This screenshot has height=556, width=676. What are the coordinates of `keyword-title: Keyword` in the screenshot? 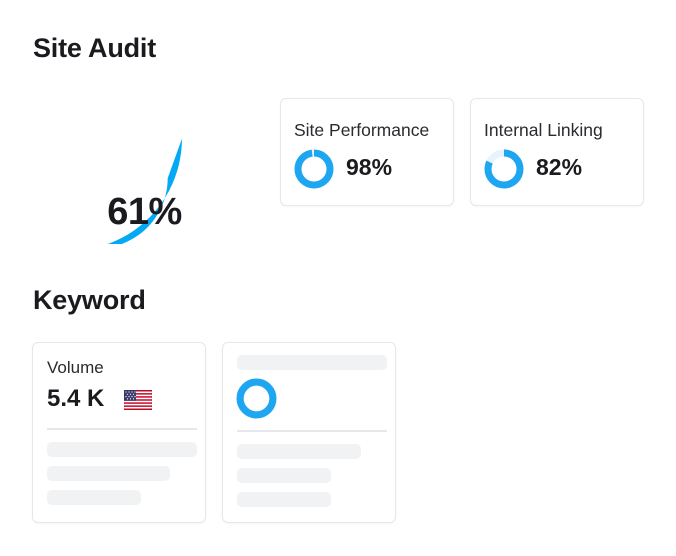 It's located at (89, 300).